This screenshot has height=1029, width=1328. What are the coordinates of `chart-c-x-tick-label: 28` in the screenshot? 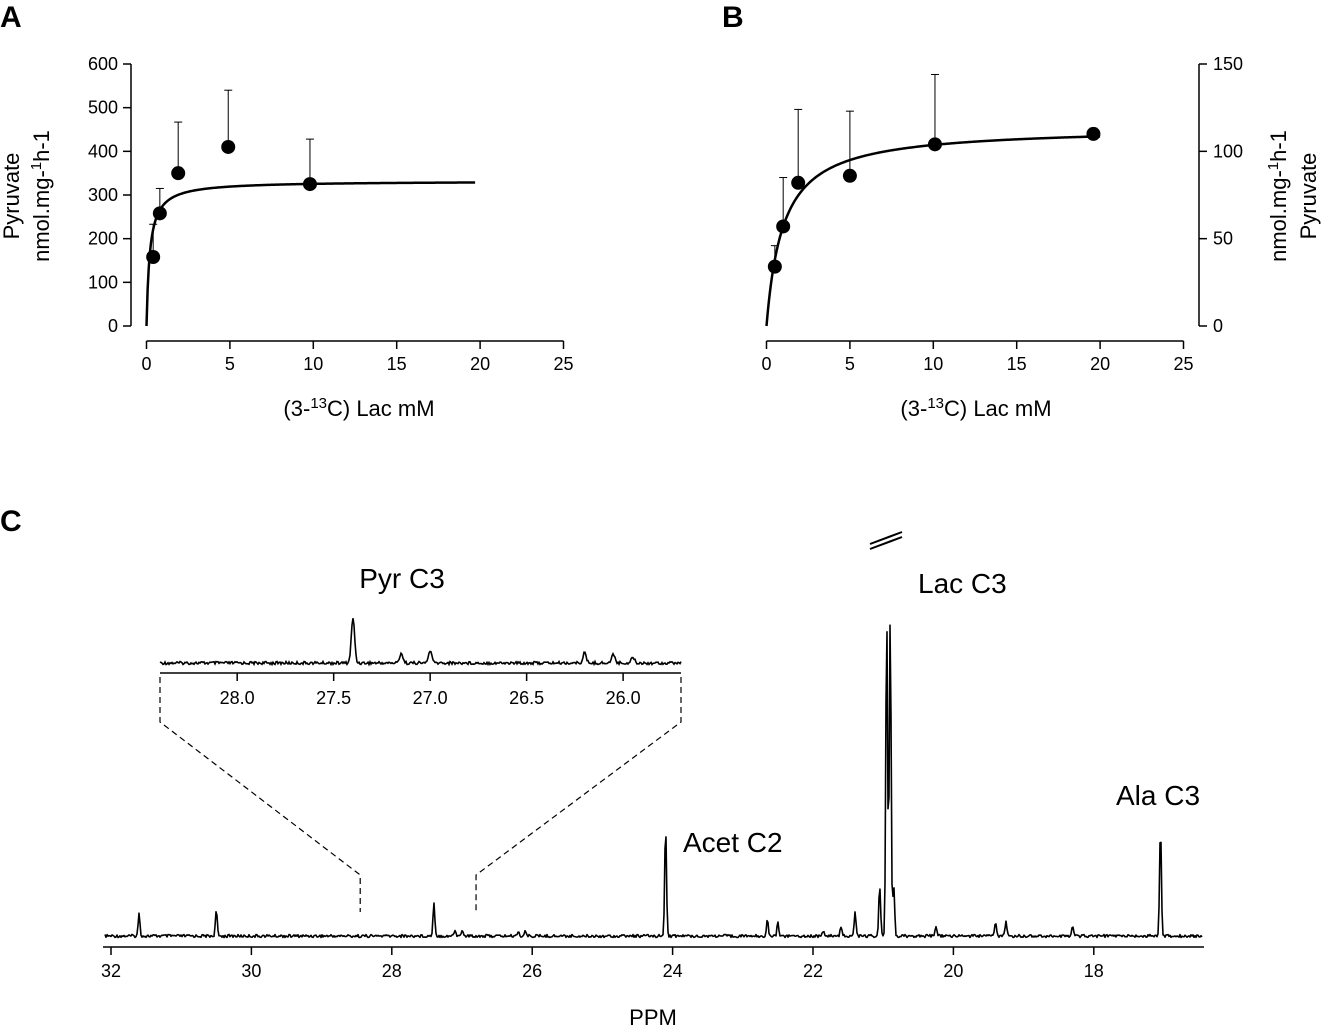 It's located at (392, 971).